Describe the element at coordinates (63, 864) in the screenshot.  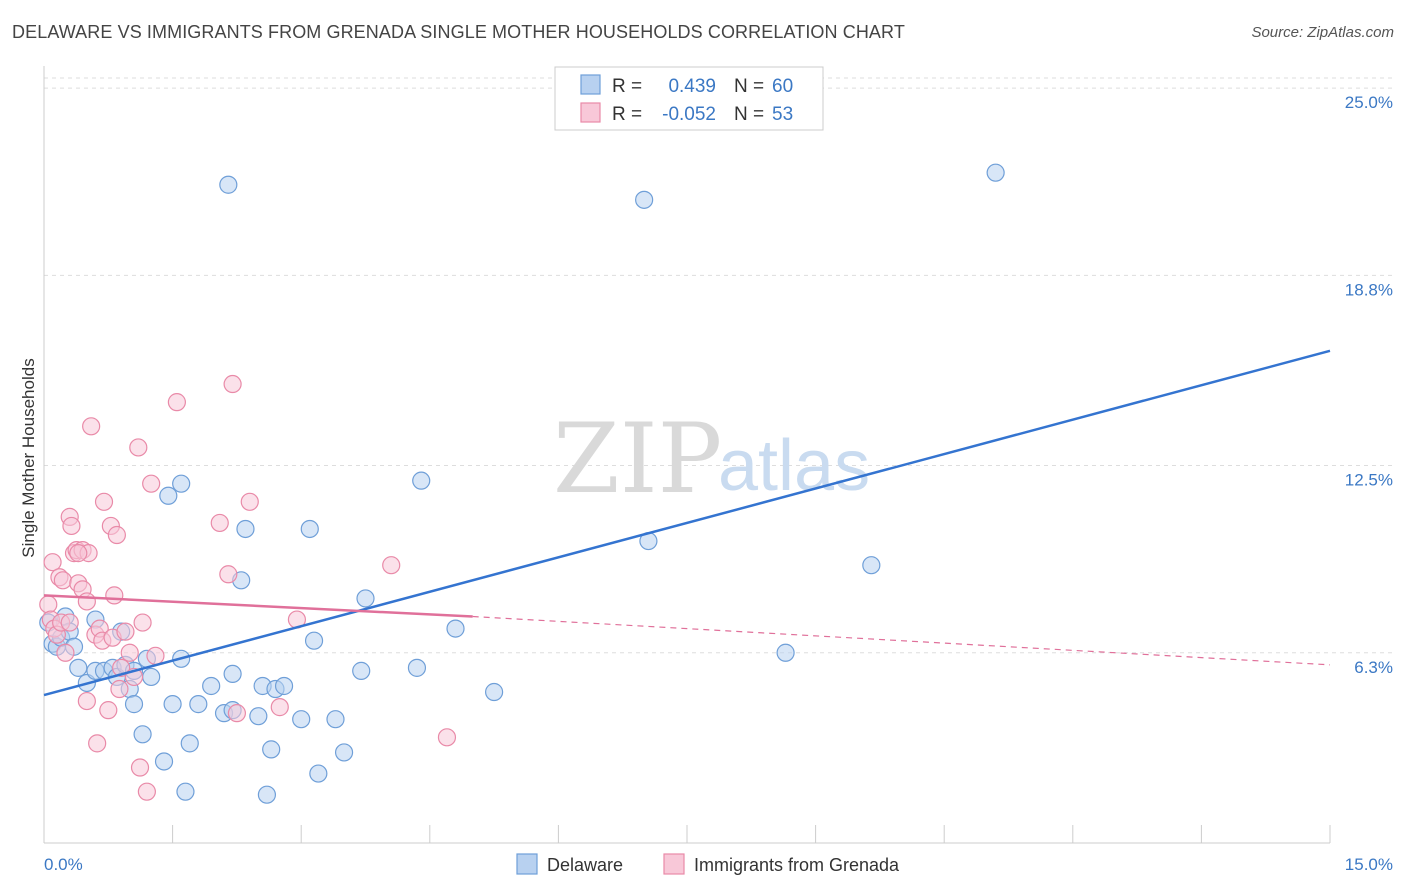
I see `x-tick-label-min: 0.0%` at that location.